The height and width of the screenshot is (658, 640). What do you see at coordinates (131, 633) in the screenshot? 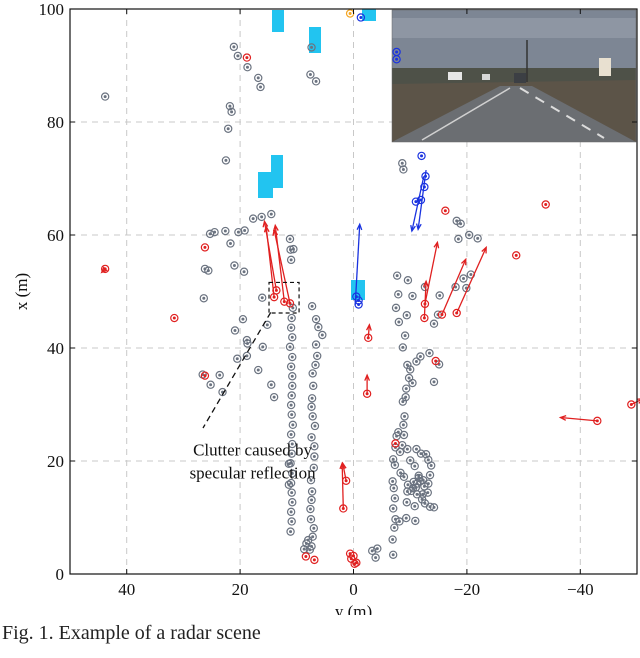
I see `figure-caption: Fig. 1. Example of a radar scene` at bounding box center [131, 633].